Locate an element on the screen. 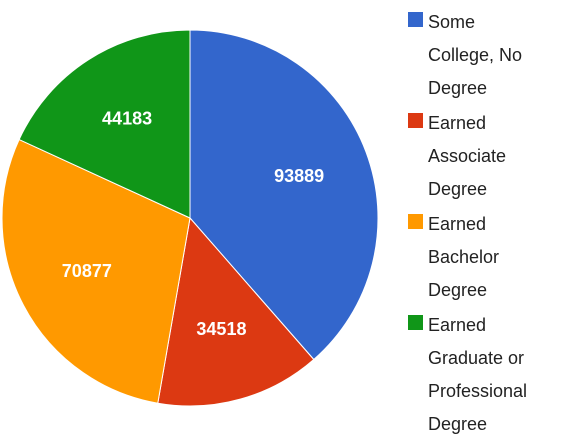  legend-entry: Earned Graduate or Professional Degree is located at coordinates (495, 371).